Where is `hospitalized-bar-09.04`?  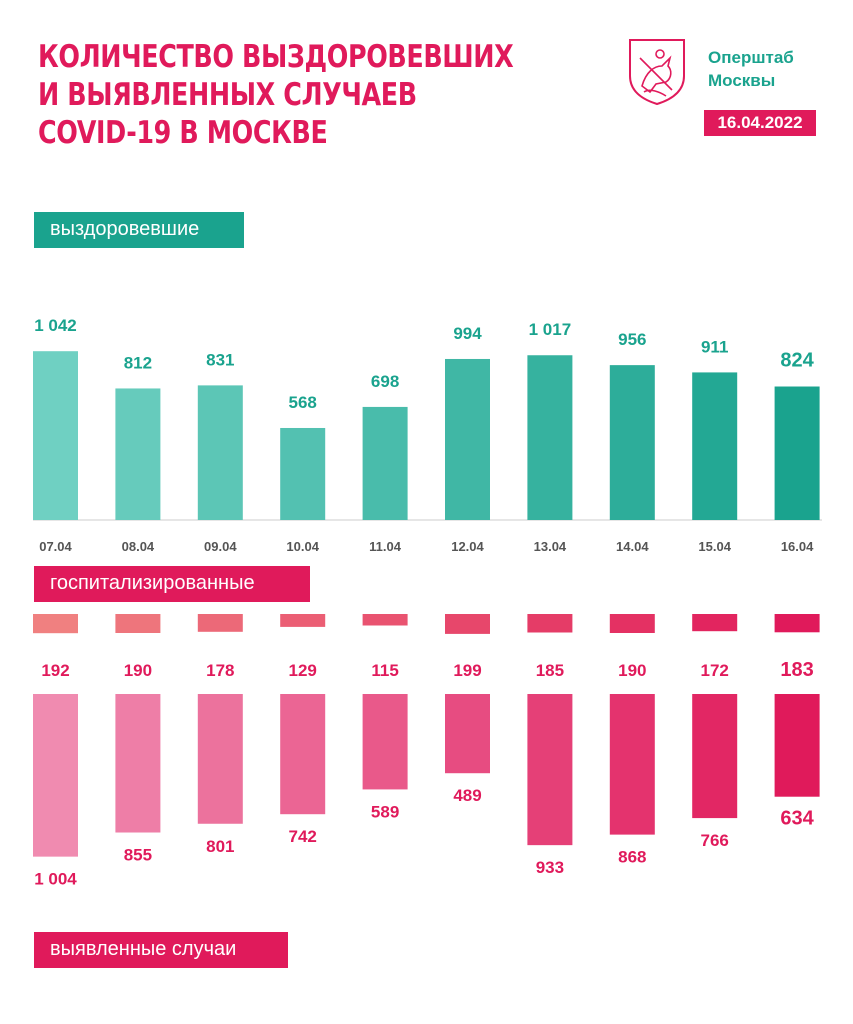
hospitalized-bar-09.04 is located at coordinates (220, 623).